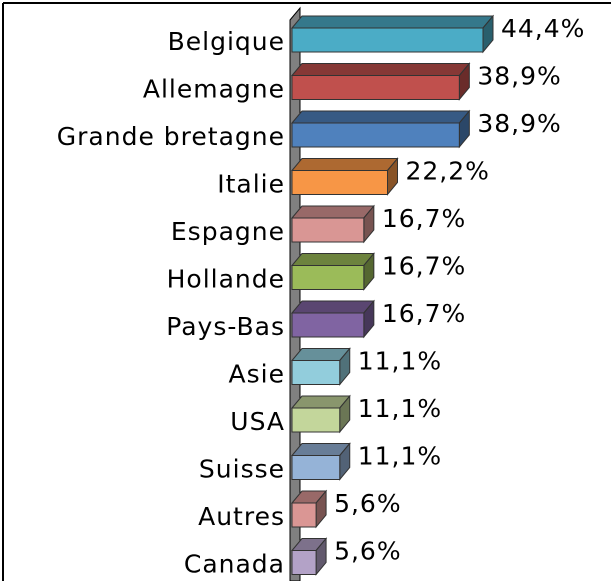  What do you see at coordinates (234, 564) in the screenshot?
I see `category-label: Canada` at bounding box center [234, 564].